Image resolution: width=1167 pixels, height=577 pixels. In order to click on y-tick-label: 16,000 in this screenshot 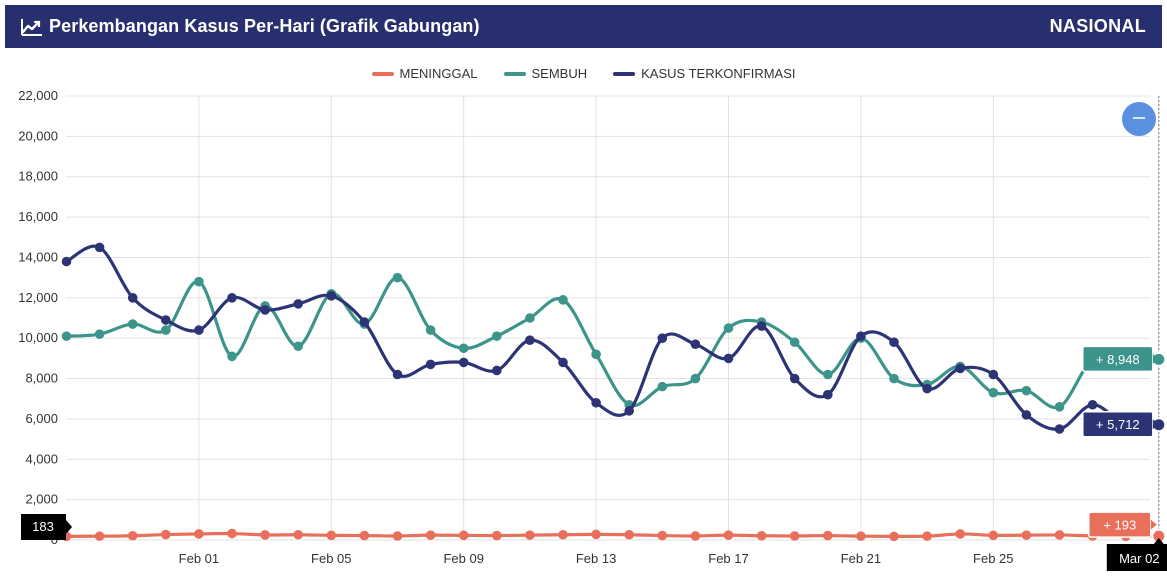, I will do `click(38, 216)`.